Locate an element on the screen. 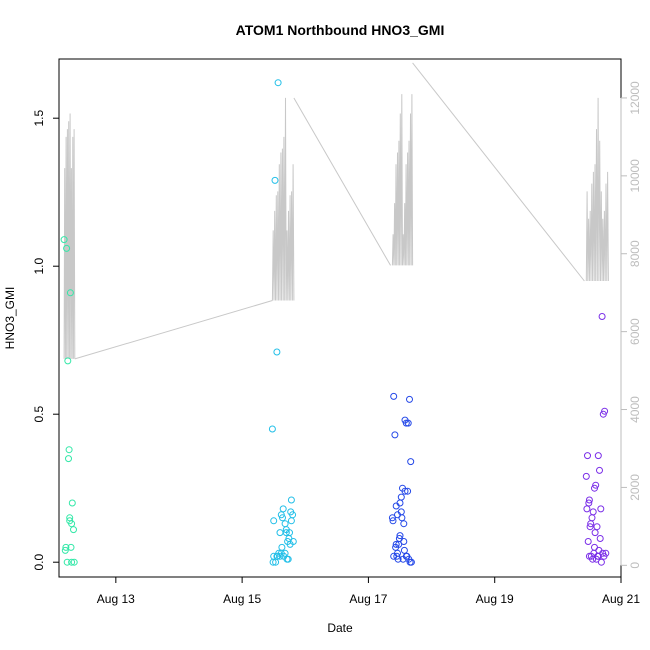  y-axis-right: 0 2000 4000 6000 8000 10000 12000 is located at coordinates (631, 325).